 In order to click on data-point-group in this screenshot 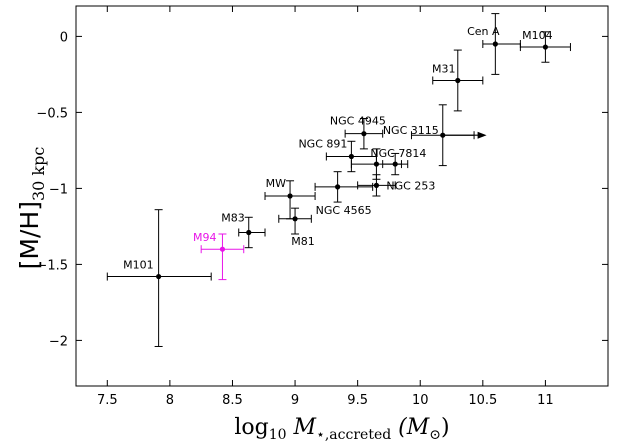, I will do `click(395, 164)`.